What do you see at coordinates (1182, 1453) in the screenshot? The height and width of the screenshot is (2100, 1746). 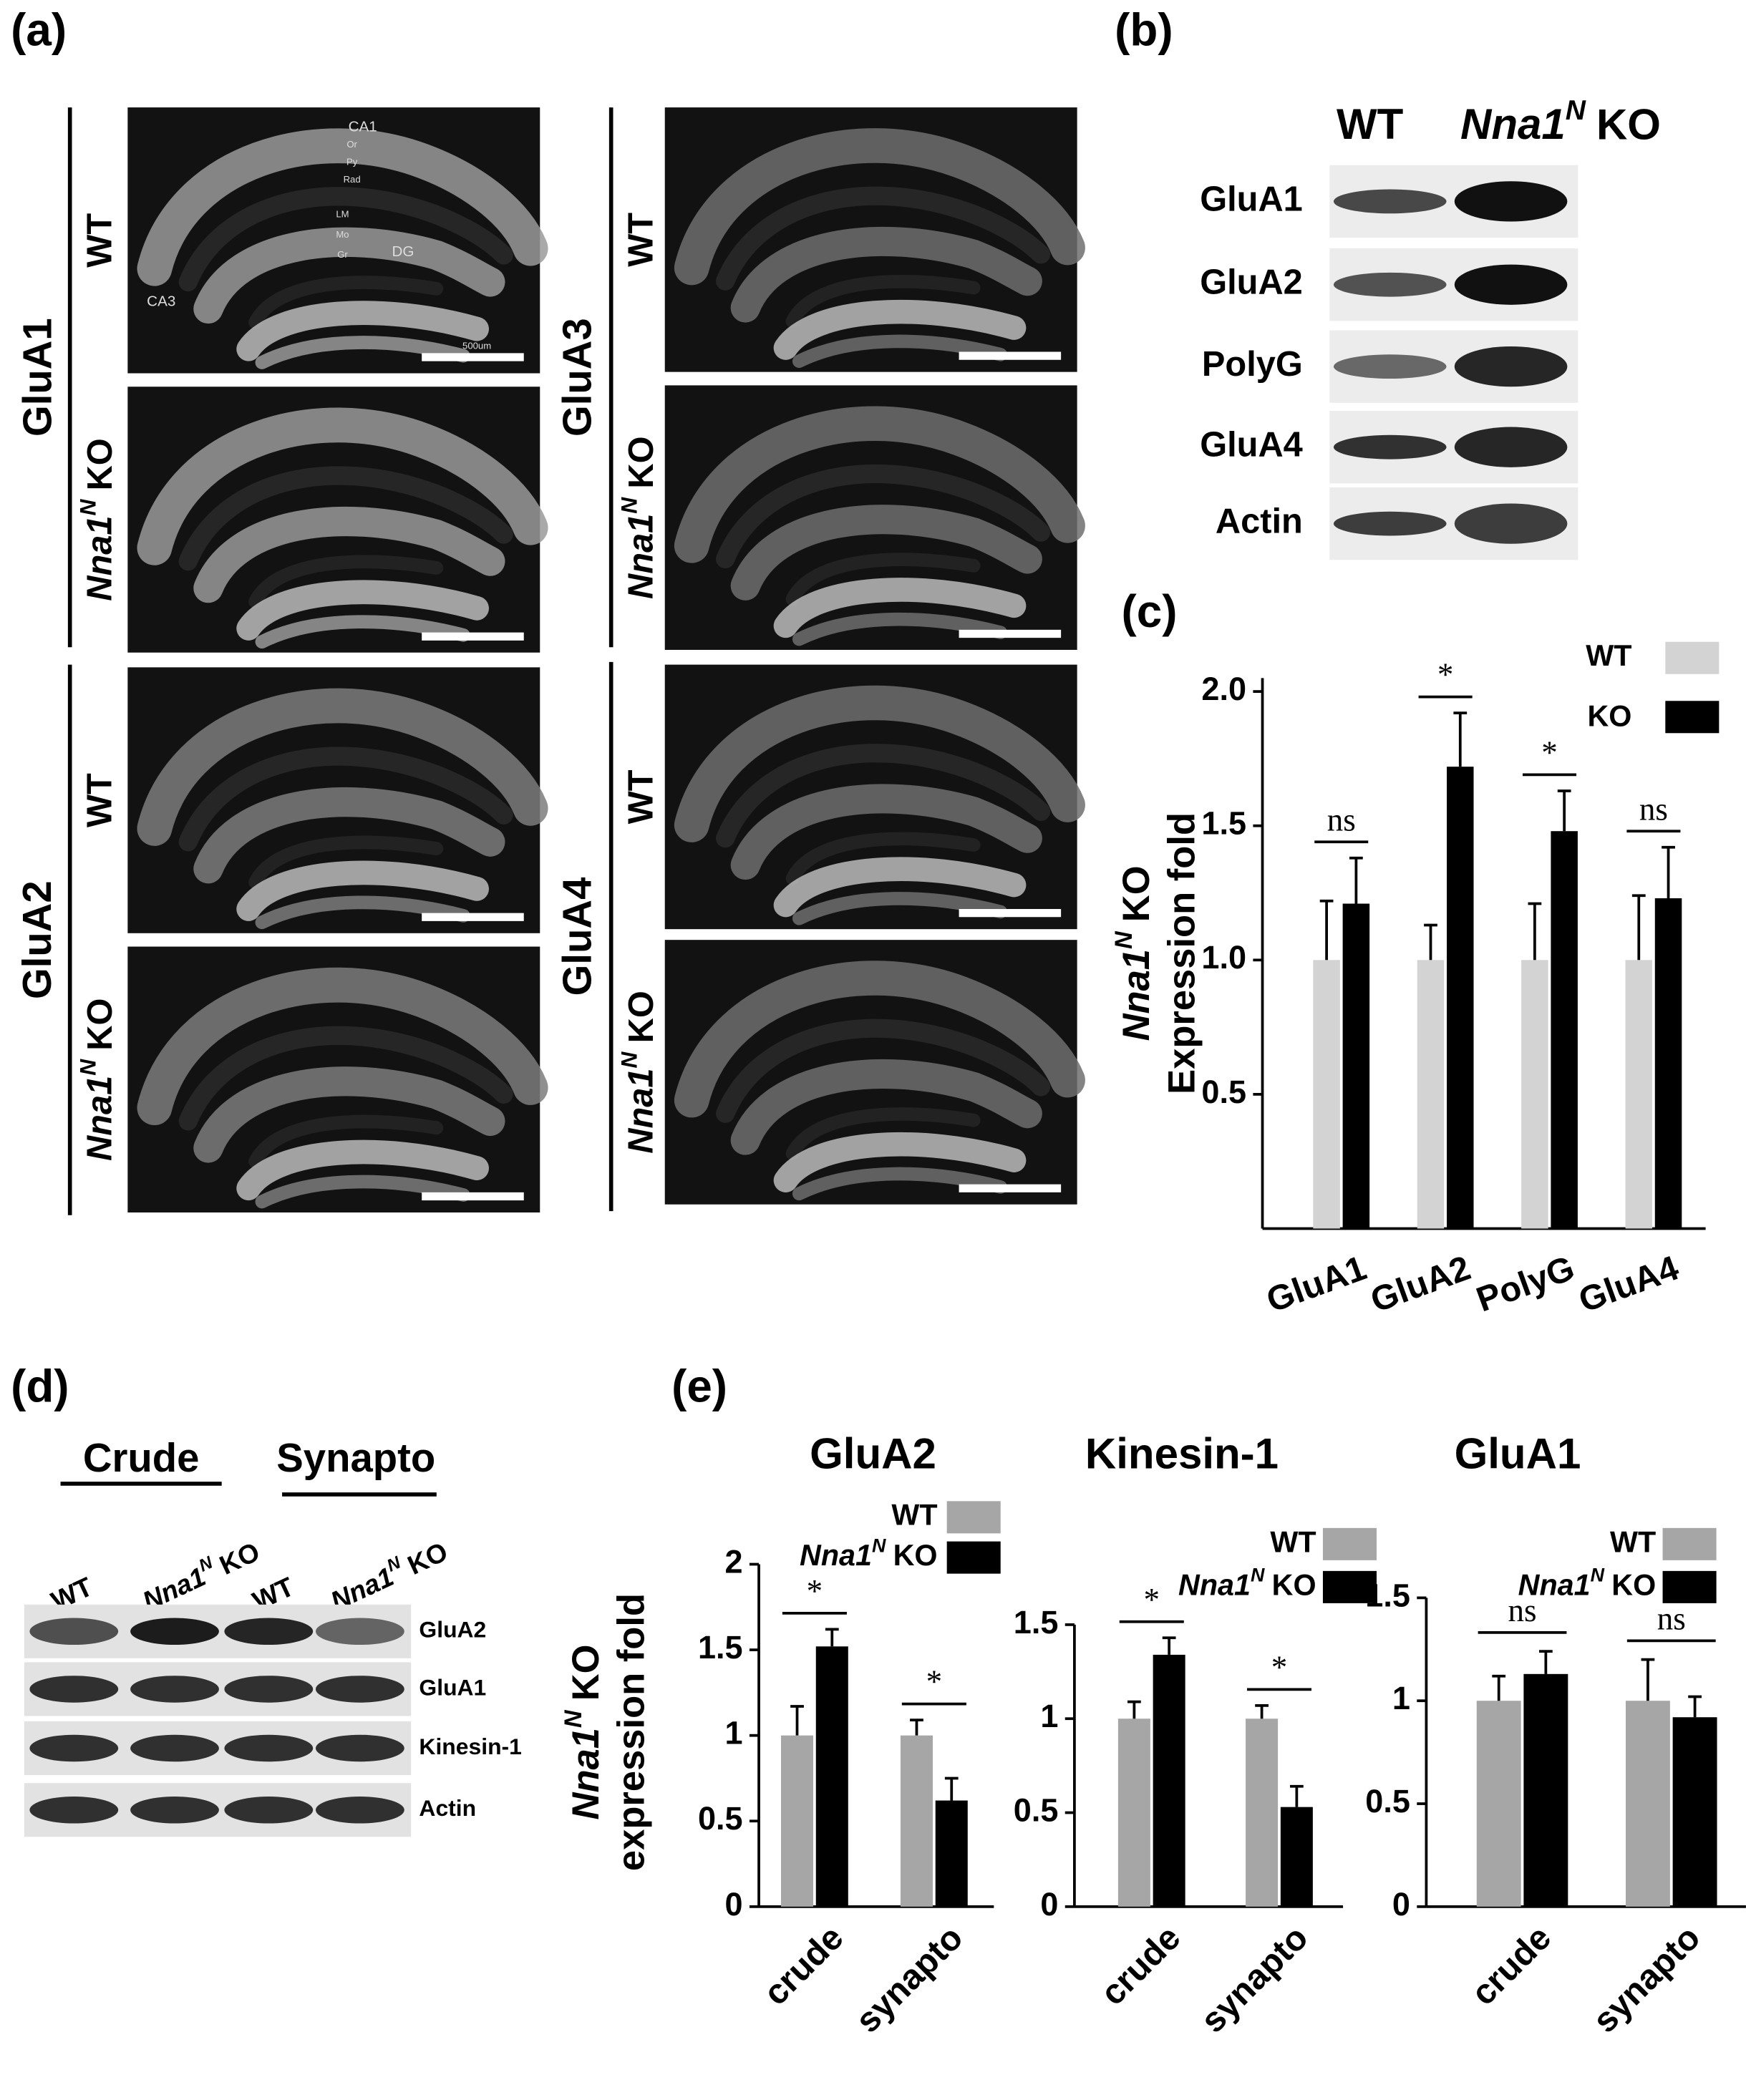 I see `chart-title: Kinesin-1` at bounding box center [1182, 1453].